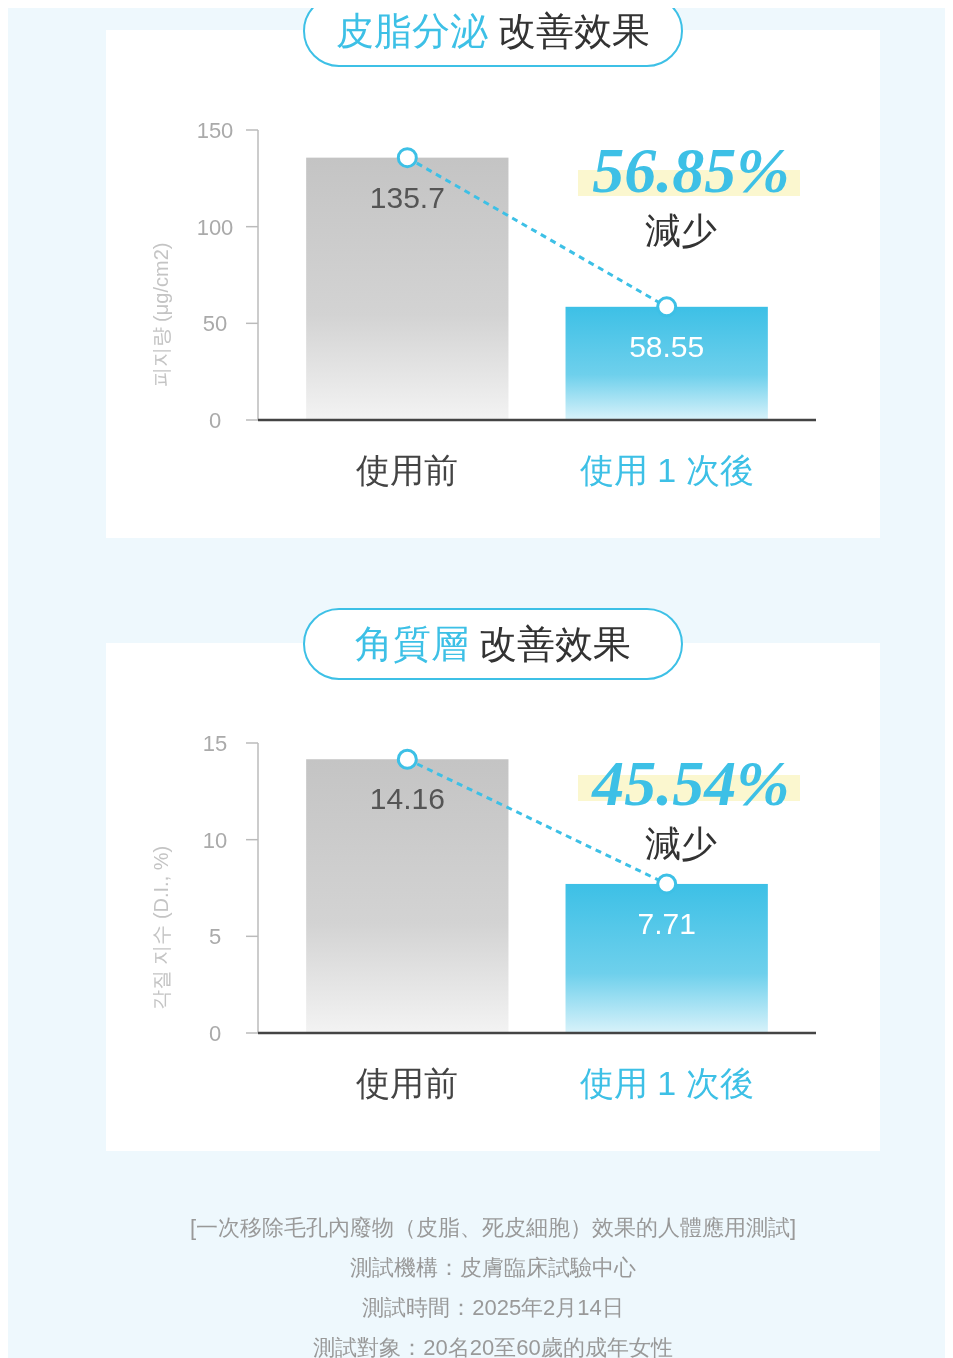 The width and height of the screenshot is (953, 1358). I want to click on annotation: 45.54%, so click(690, 783).